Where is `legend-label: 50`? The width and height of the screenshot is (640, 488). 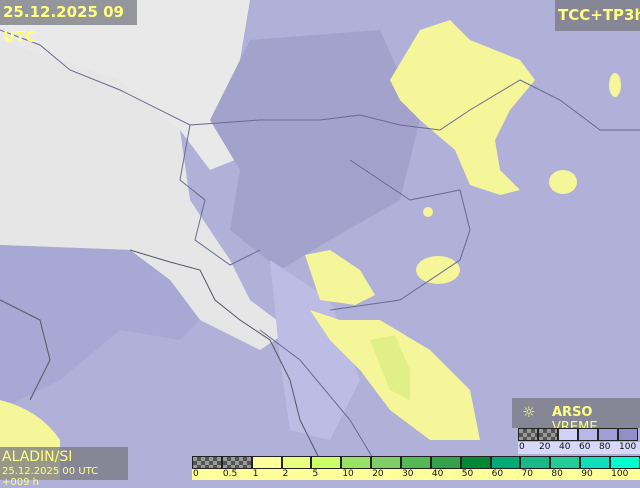 legend-label: 50 is located at coordinates (467, 474).